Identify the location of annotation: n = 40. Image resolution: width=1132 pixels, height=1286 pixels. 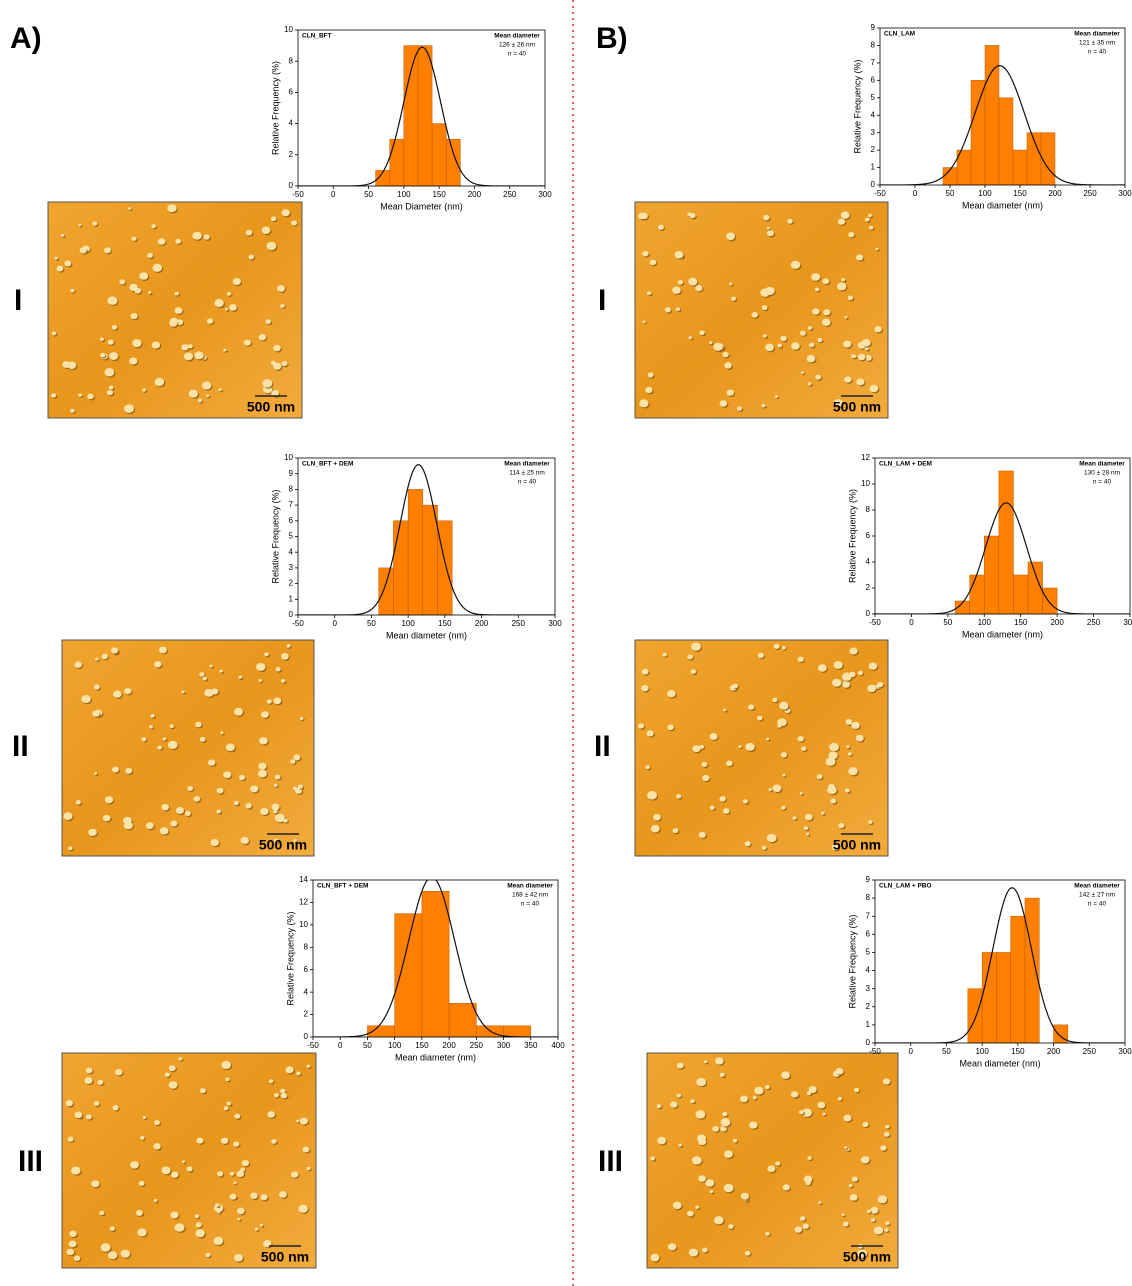
(517, 54).